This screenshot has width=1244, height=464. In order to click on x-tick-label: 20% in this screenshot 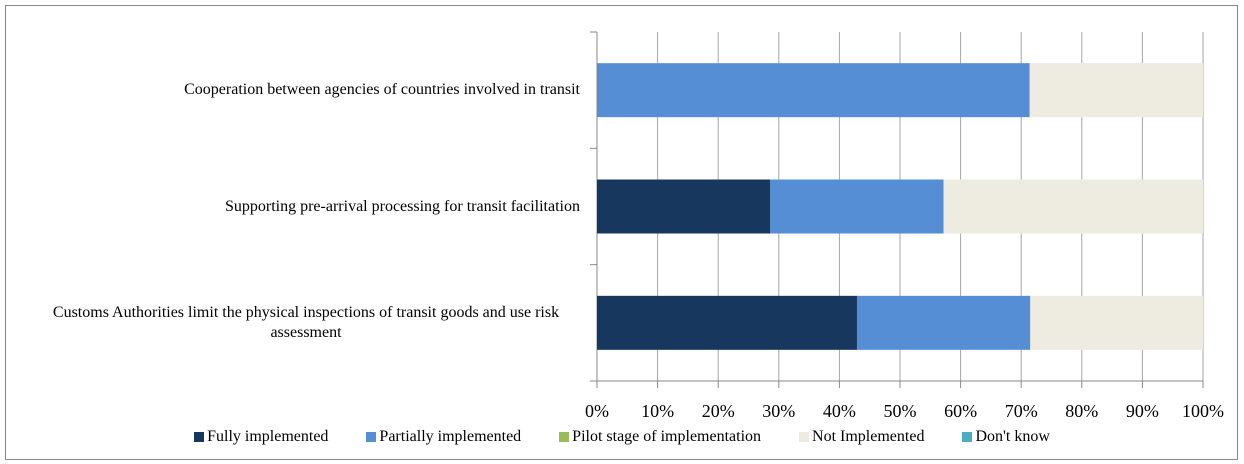, I will do `click(718, 411)`.